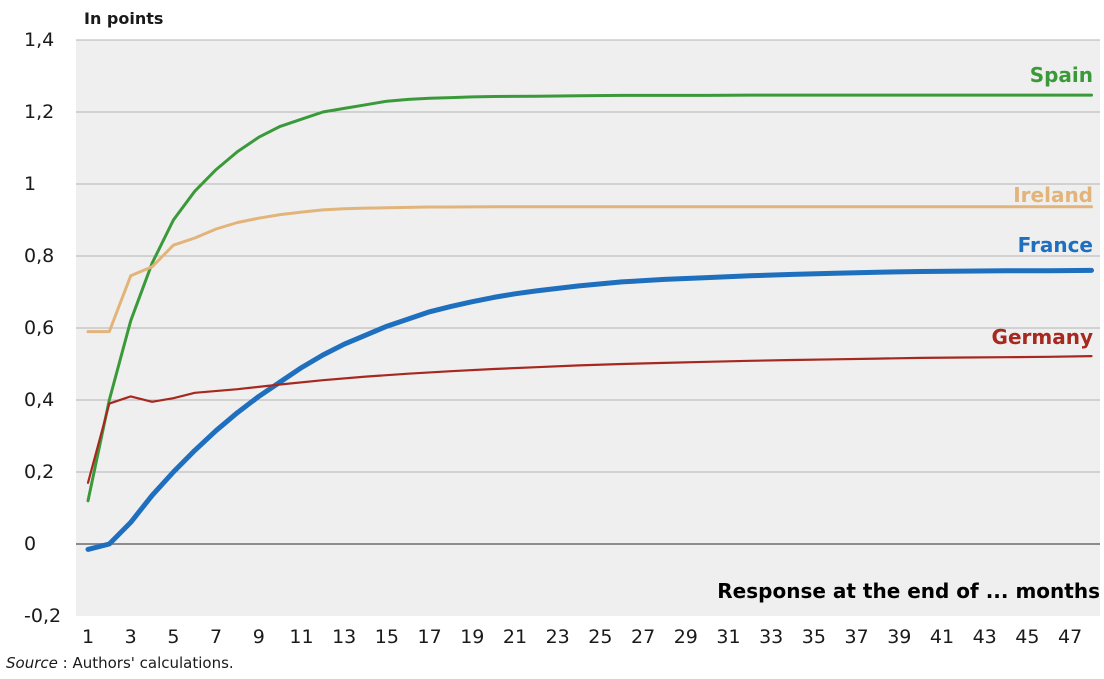 This screenshot has width=1104, height=679. What do you see at coordinates (39, 328) in the screenshot?
I see `y-tick-label: 0,6` at bounding box center [39, 328].